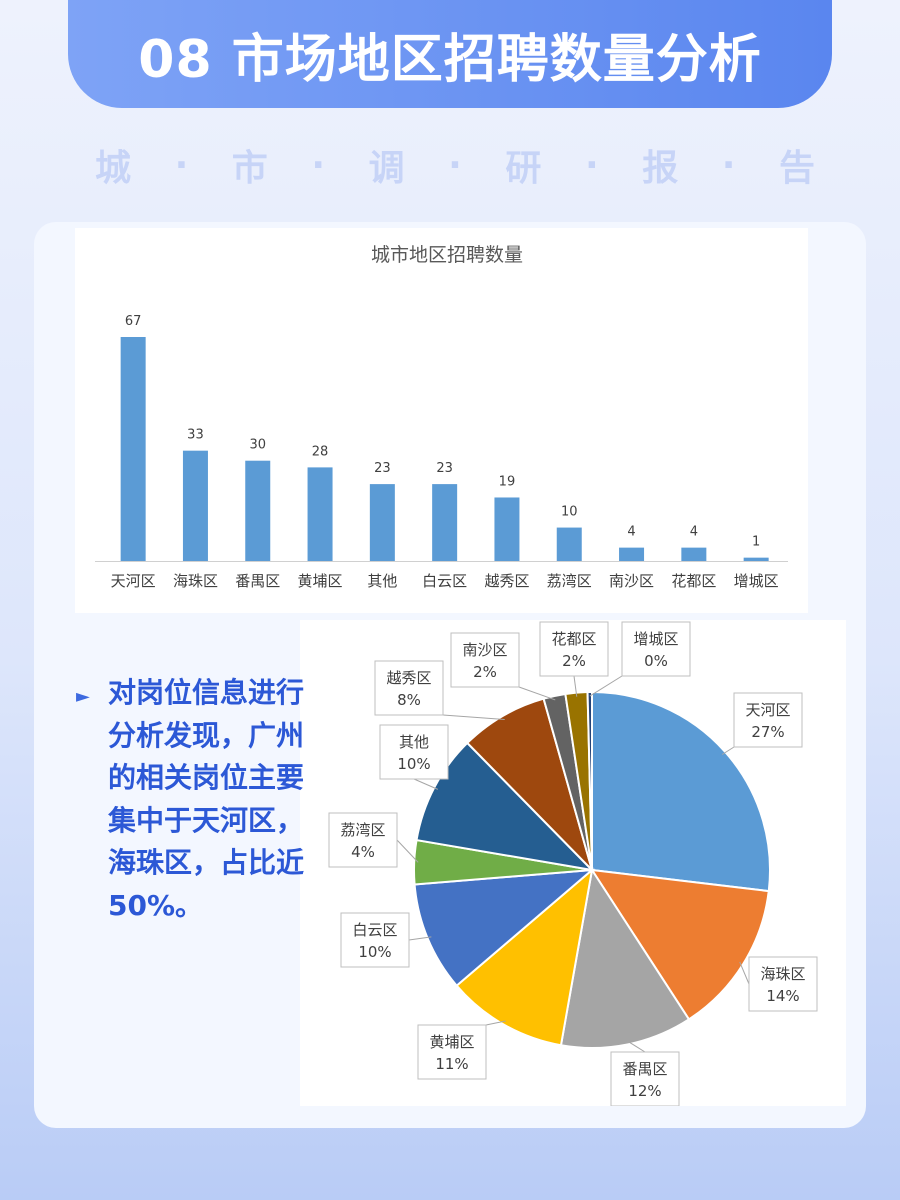 The width and height of the screenshot is (900, 1200). Describe the element at coordinates (133, 321) in the screenshot. I see `bar-value-label: 67` at that location.